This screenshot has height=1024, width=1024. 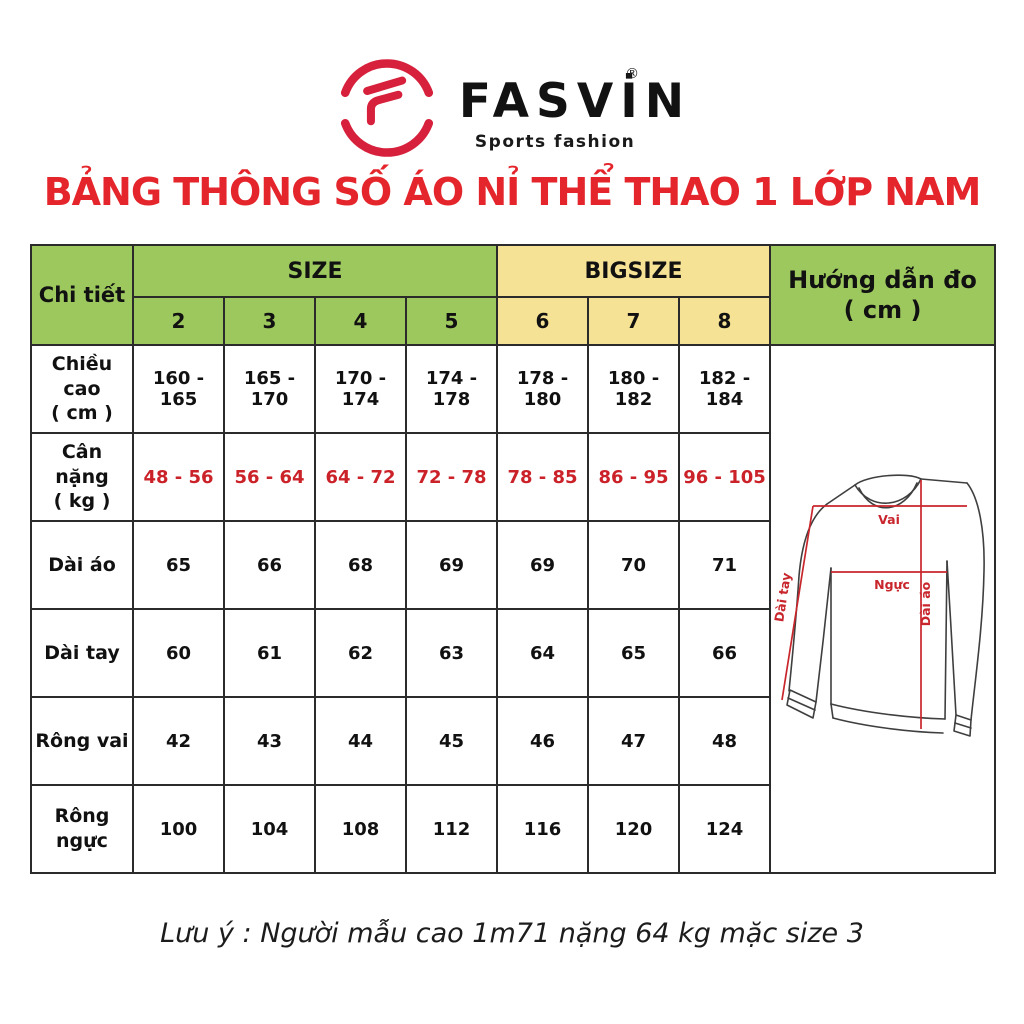 I want to click on value-cell: 62, so click(x=360, y=653).